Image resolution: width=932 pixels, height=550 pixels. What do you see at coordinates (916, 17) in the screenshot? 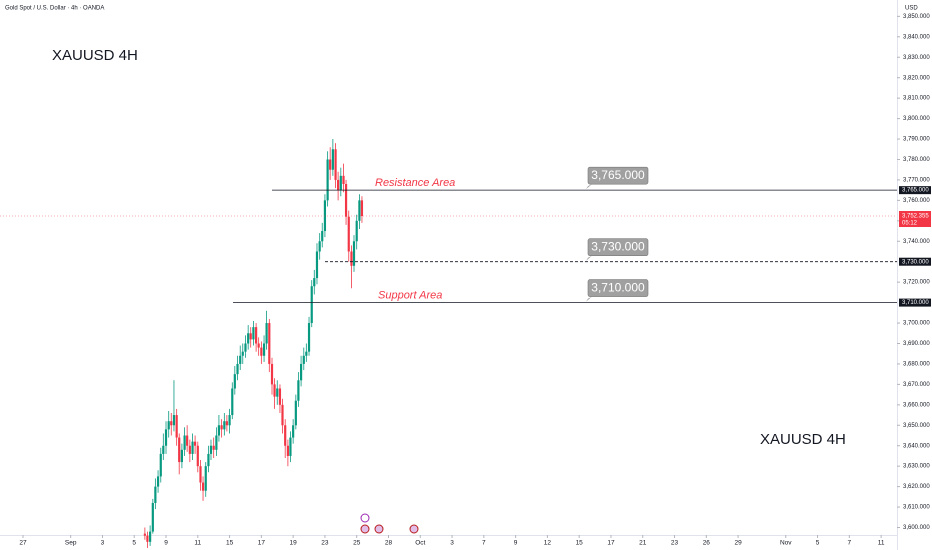
I see `y-tick-label: 3,850.000` at bounding box center [916, 17].